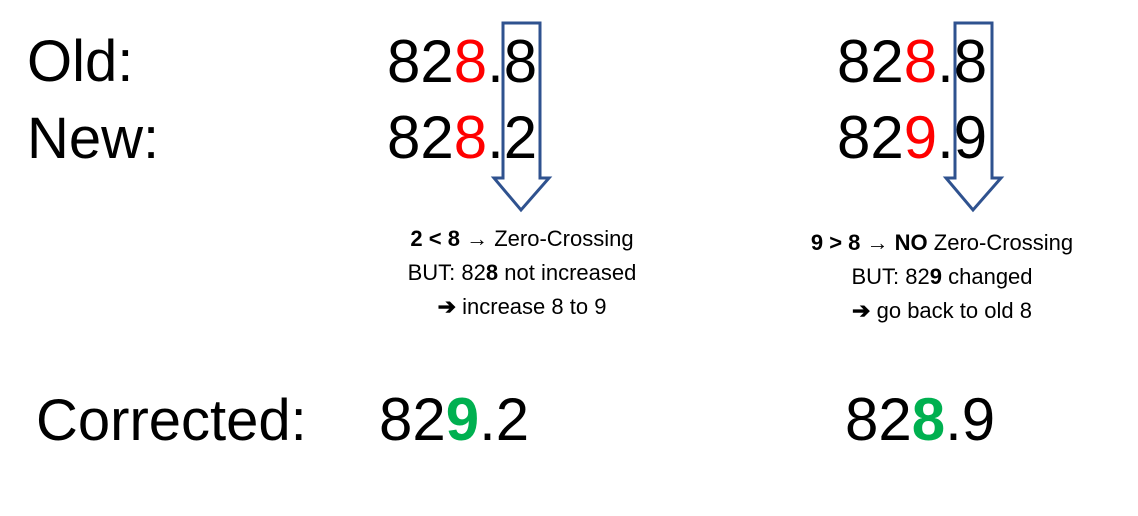 The height and width of the screenshot is (516, 1138). What do you see at coordinates (570, 272) in the screenshot?
I see `text: not increased` at bounding box center [570, 272].